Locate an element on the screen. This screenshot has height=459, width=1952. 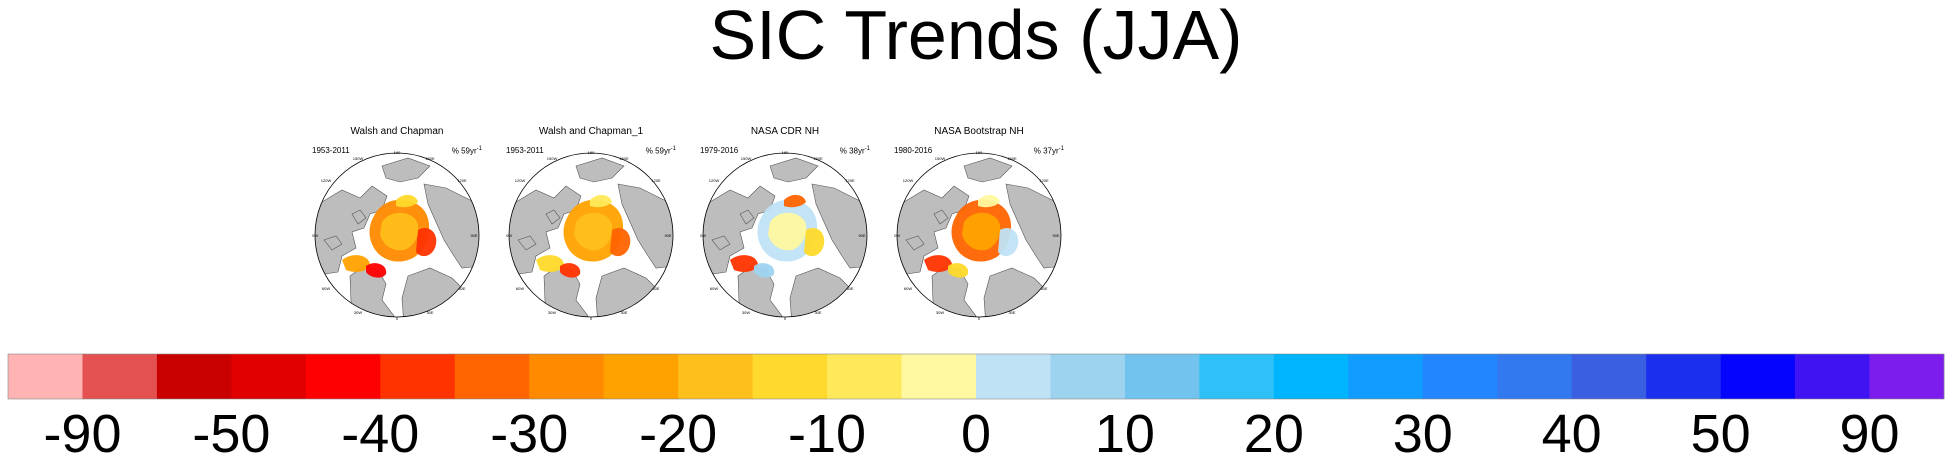
colorbar-label: -20 is located at coordinates (678, 431).